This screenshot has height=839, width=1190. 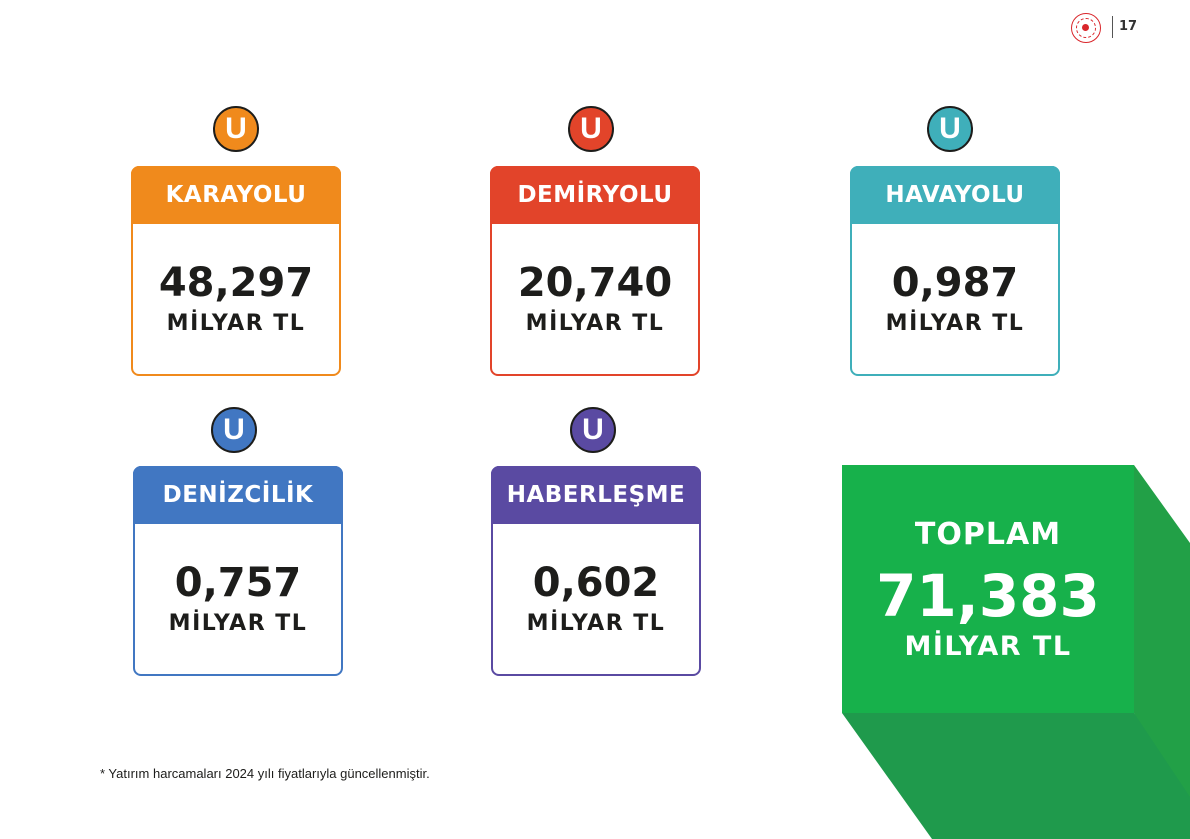 I want to click on card-title: DEMİRYOLU, so click(x=595, y=195).